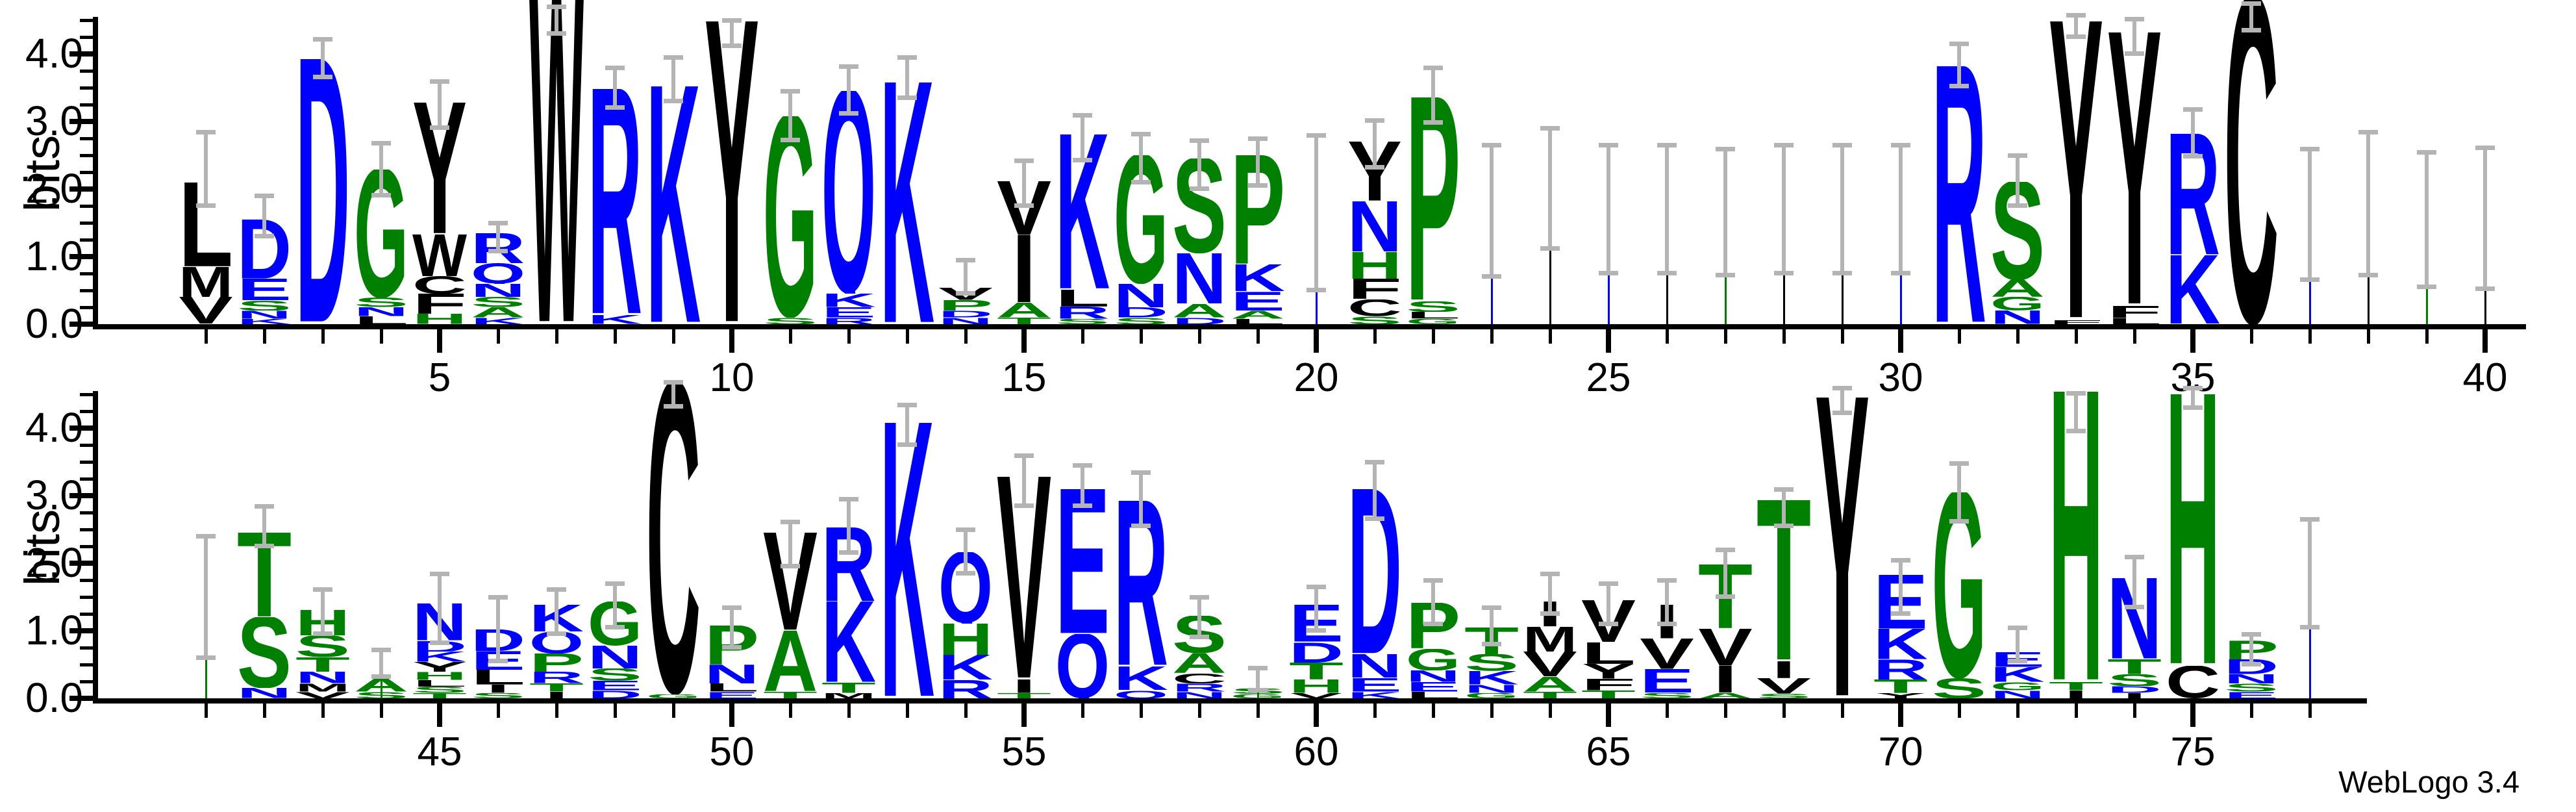 This screenshot has width=2576, height=812. Describe the element at coordinates (1550, 664) in the screenshot. I see `logo-letter-V: V` at that location.